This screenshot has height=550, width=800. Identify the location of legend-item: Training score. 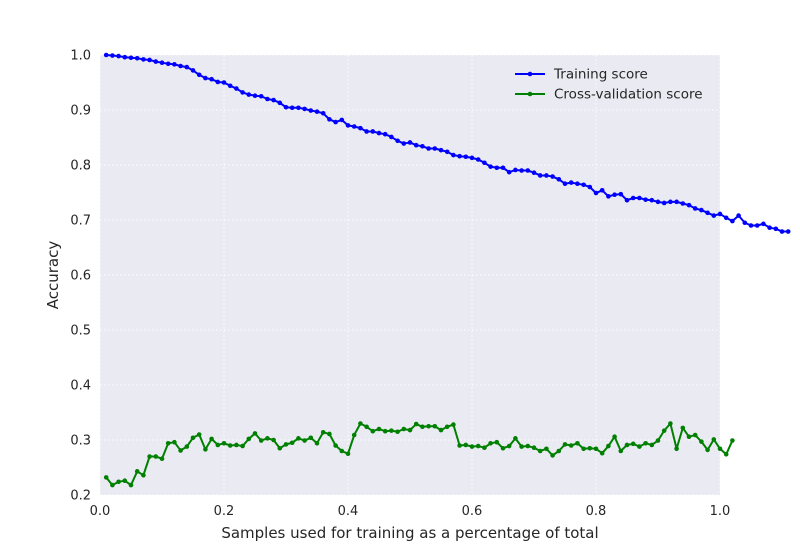
(581, 75).